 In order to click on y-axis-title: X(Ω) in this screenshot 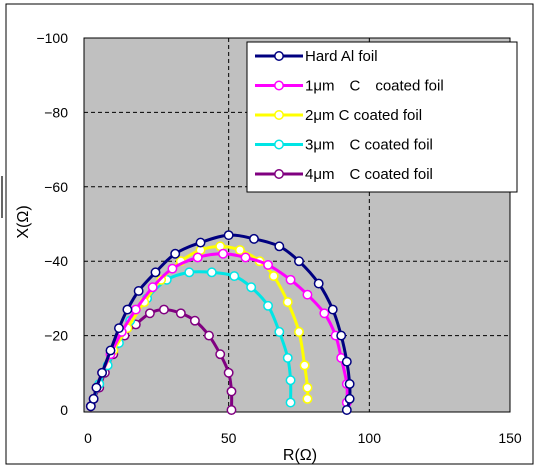, I will do `click(23, 221)`.